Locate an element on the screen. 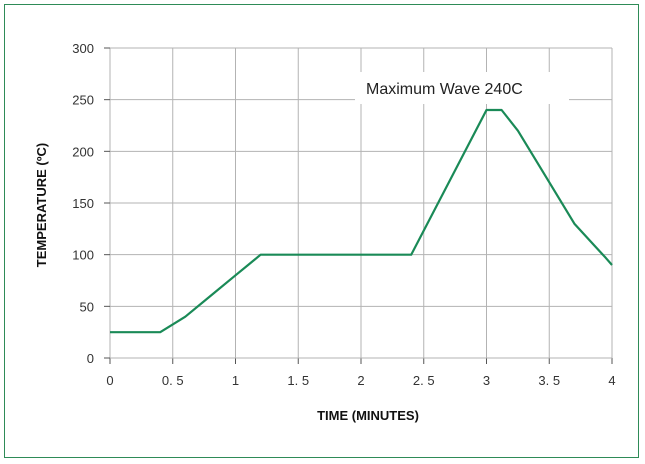 The height and width of the screenshot is (464, 645). x-tick-label: 3. 5 is located at coordinates (549, 380).